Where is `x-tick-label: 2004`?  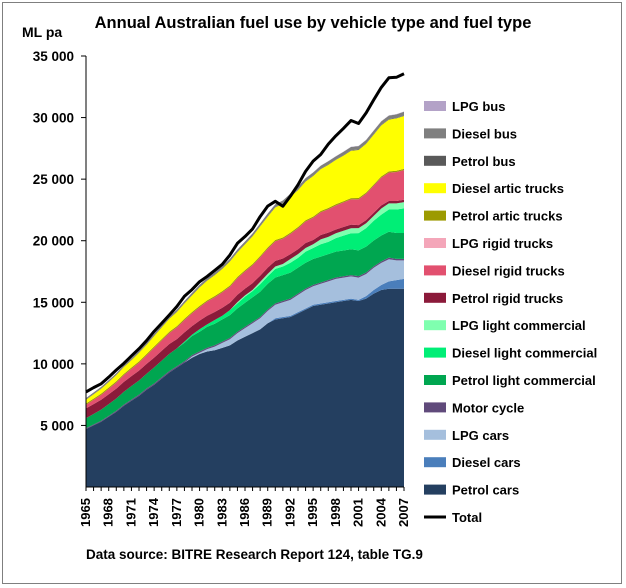
x-tick-label: 2004 is located at coordinates (380, 512).